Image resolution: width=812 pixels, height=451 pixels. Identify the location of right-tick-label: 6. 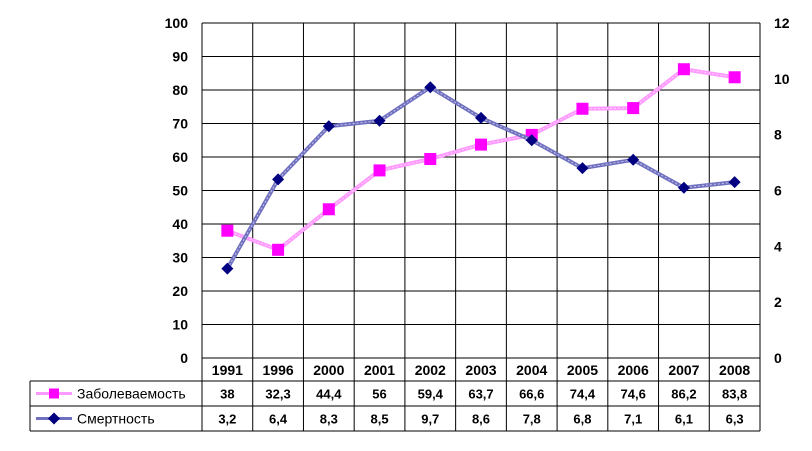
(778, 191).